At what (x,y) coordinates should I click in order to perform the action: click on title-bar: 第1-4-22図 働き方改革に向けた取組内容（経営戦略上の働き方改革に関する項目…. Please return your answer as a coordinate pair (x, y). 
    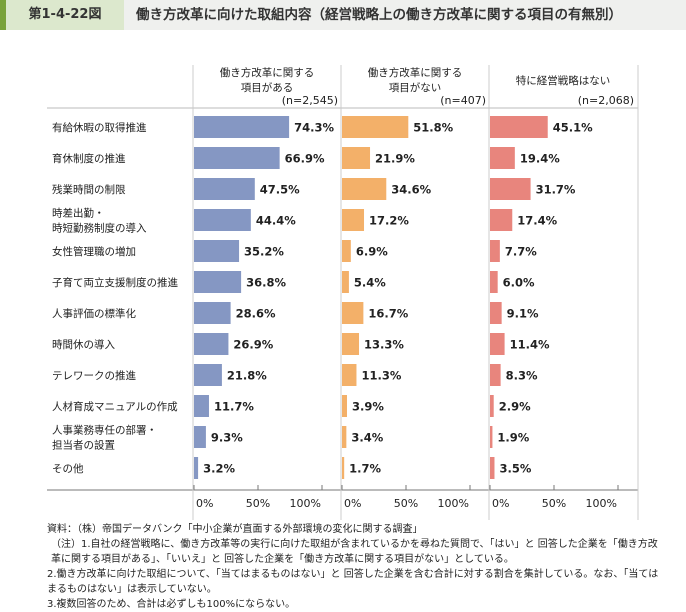
    Looking at the image, I should click on (343, 15).